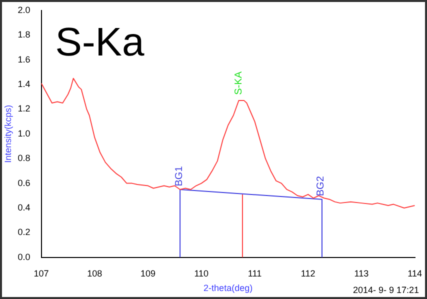  Describe the element at coordinates (24, 207) in the screenshot. I see `y-tick-label: 0.4` at that location.